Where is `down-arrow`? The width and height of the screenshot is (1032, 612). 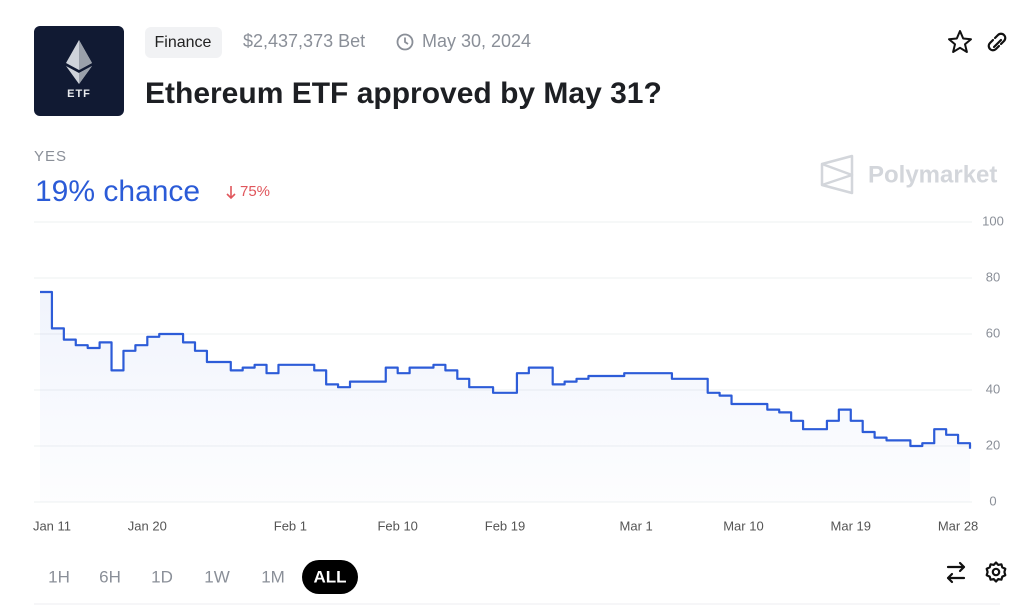
down-arrow is located at coordinates (231, 193).